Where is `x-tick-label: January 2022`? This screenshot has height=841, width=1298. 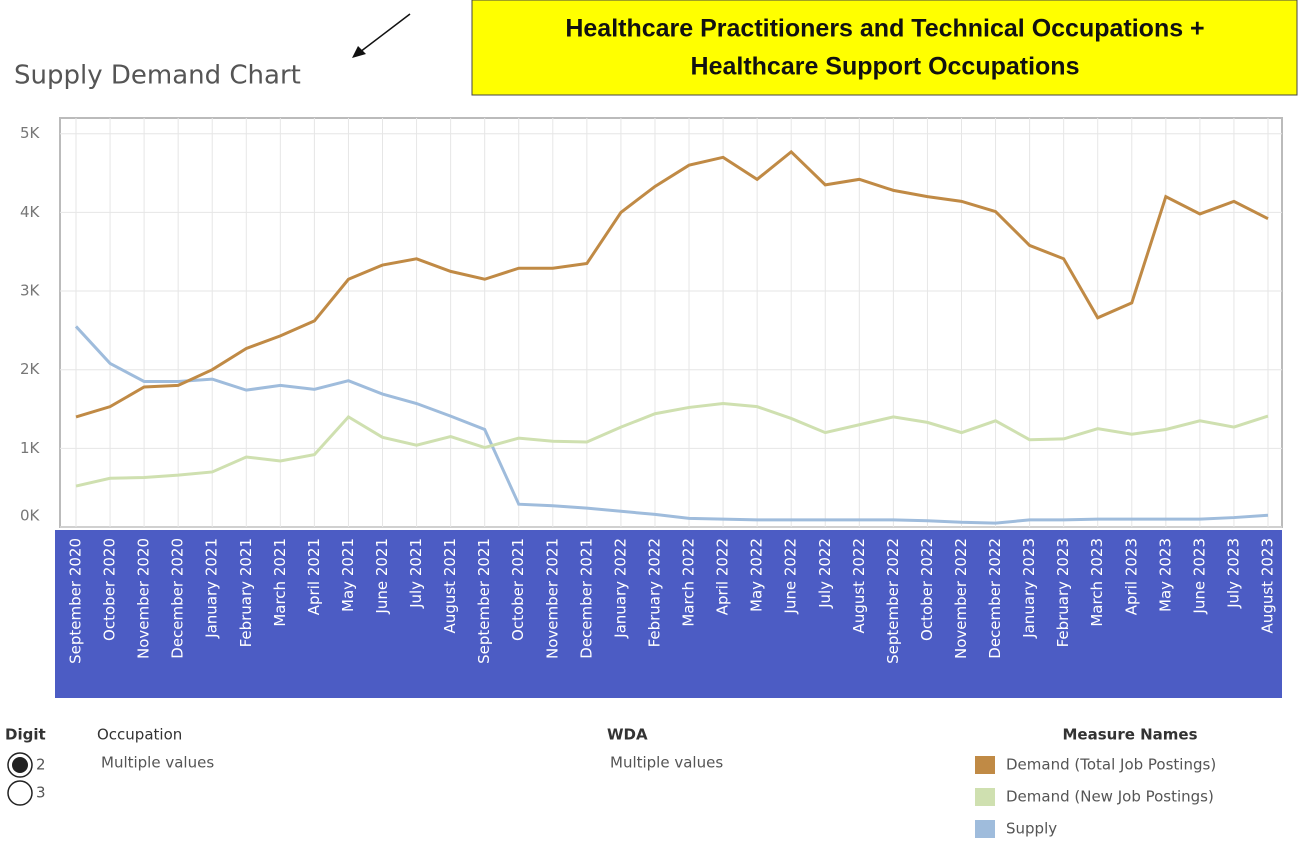
x-tick-label: January 2022 is located at coordinates (620, 588).